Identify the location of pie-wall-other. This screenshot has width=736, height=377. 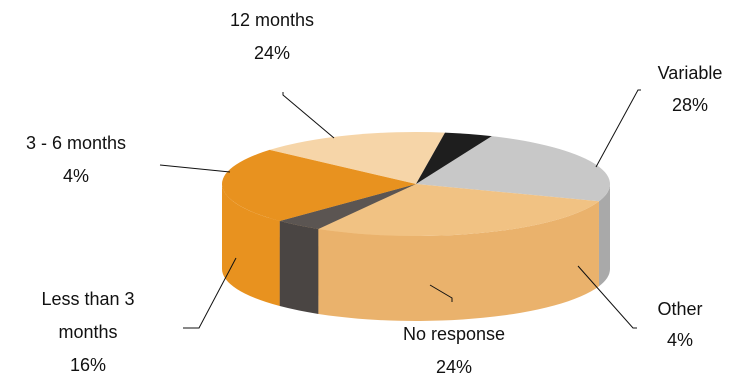
(299, 267).